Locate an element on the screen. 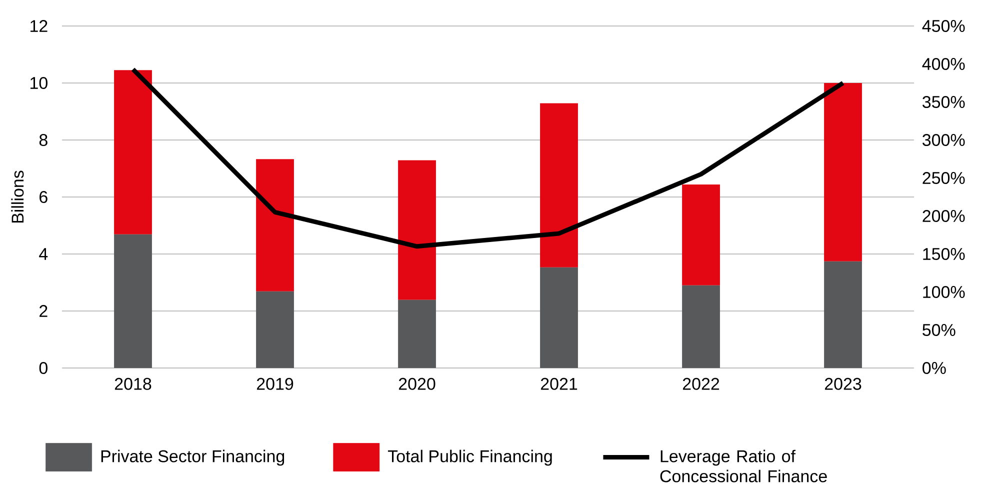 The image size is (983, 494). y2-tick-label: 0% is located at coordinates (934, 368).